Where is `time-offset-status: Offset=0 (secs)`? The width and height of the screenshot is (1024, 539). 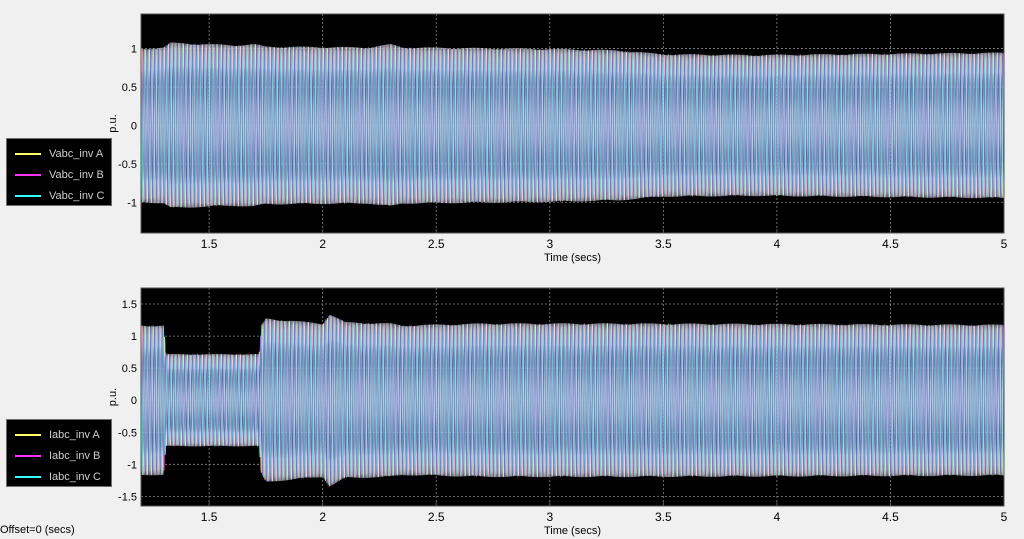 time-offset-status: Offset=0 (secs) is located at coordinates (37, 530).